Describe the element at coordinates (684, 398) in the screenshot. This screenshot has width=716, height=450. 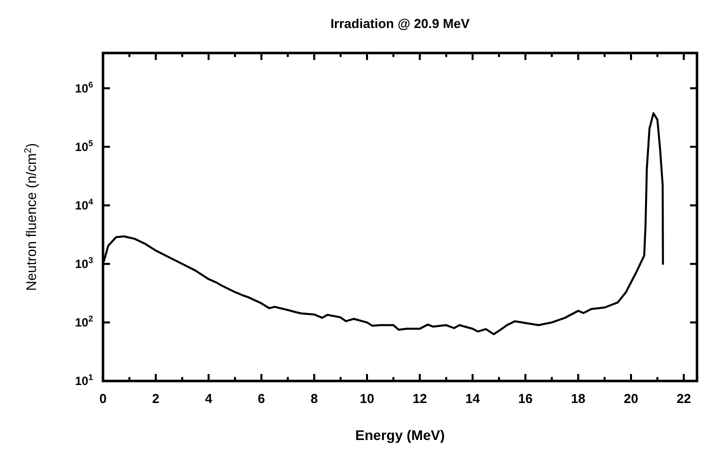
I see `x-tick-label: 22` at that location.